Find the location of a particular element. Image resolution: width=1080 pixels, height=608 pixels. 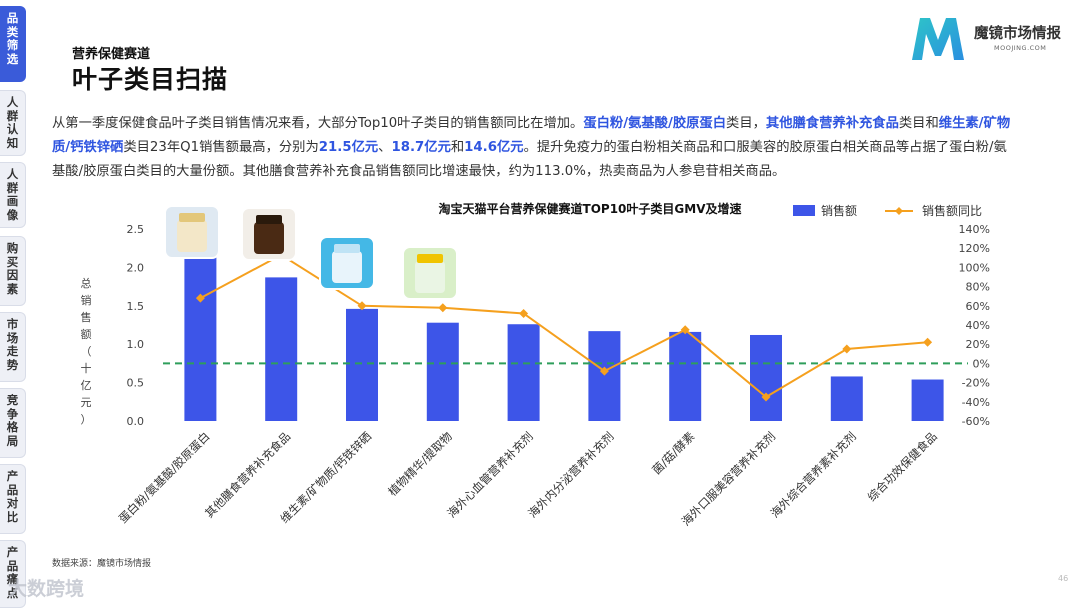

sidebar-tab-product-compare: 产品对比 is located at coordinates (13, 499).